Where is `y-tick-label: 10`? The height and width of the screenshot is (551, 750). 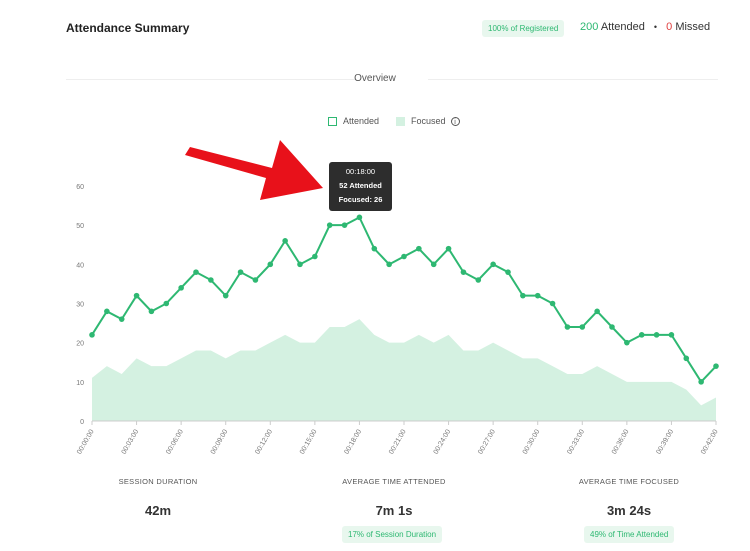
y-tick-label: 10 is located at coordinates (80, 383).